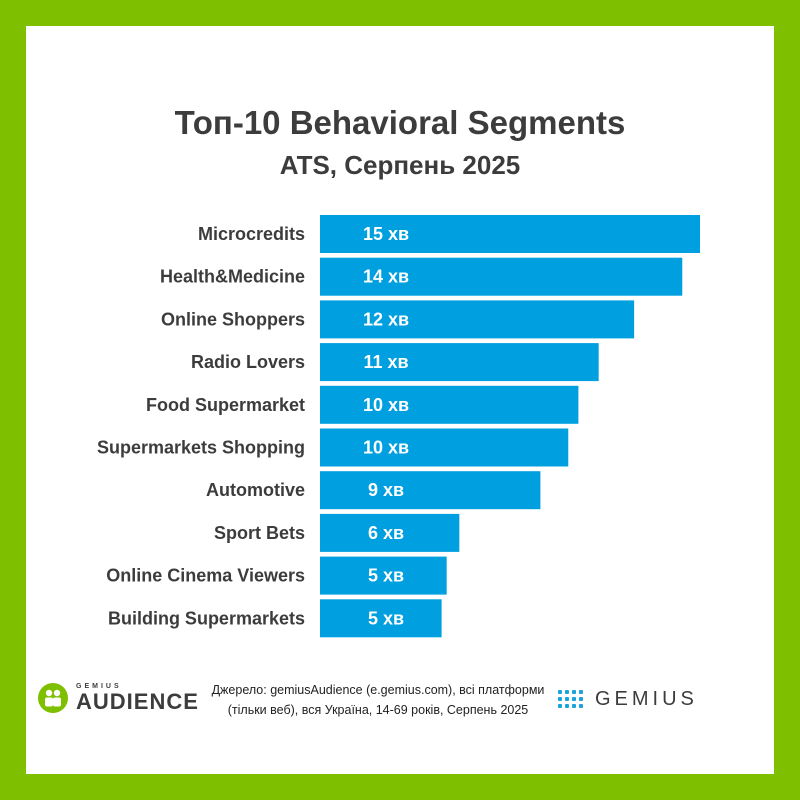 This screenshot has width=800, height=800. Describe the element at coordinates (386, 490) in the screenshot. I see `value-label-6: 9 хв` at that location.